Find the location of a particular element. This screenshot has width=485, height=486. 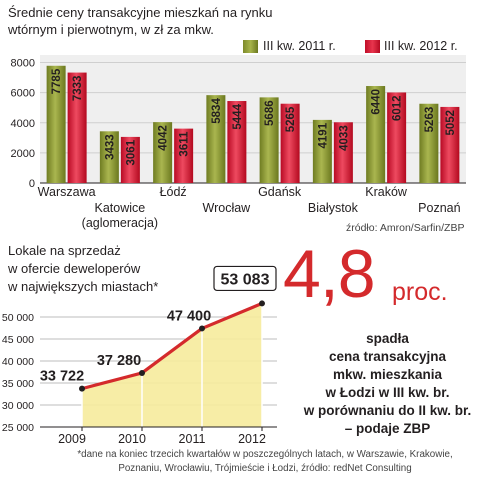

category-label-7-0: Poznań is located at coordinates (439, 208).